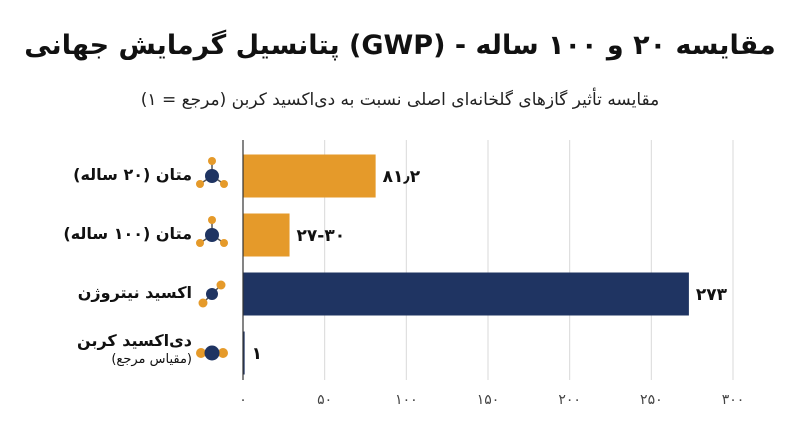  Describe the element at coordinates (151, 359) in the screenshot. I see `category-note: (مقیاس مرجع)` at that location.